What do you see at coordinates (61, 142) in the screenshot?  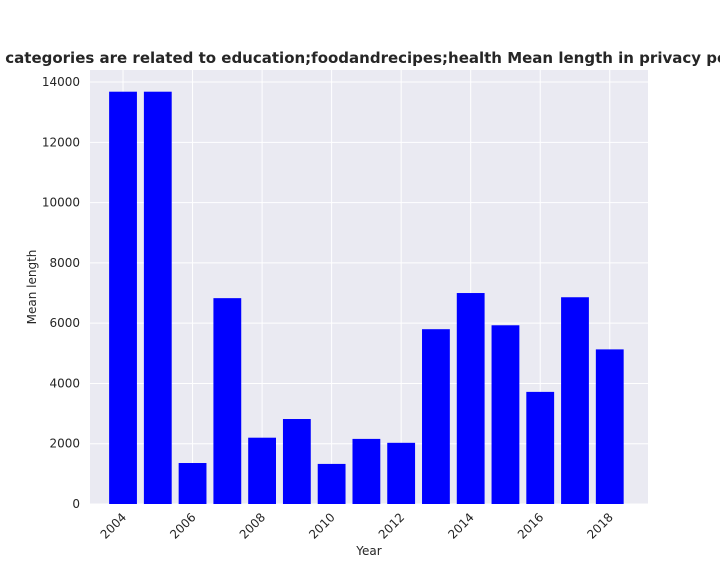 I see `y-tick-label: 12000` at bounding box center [61, 142].